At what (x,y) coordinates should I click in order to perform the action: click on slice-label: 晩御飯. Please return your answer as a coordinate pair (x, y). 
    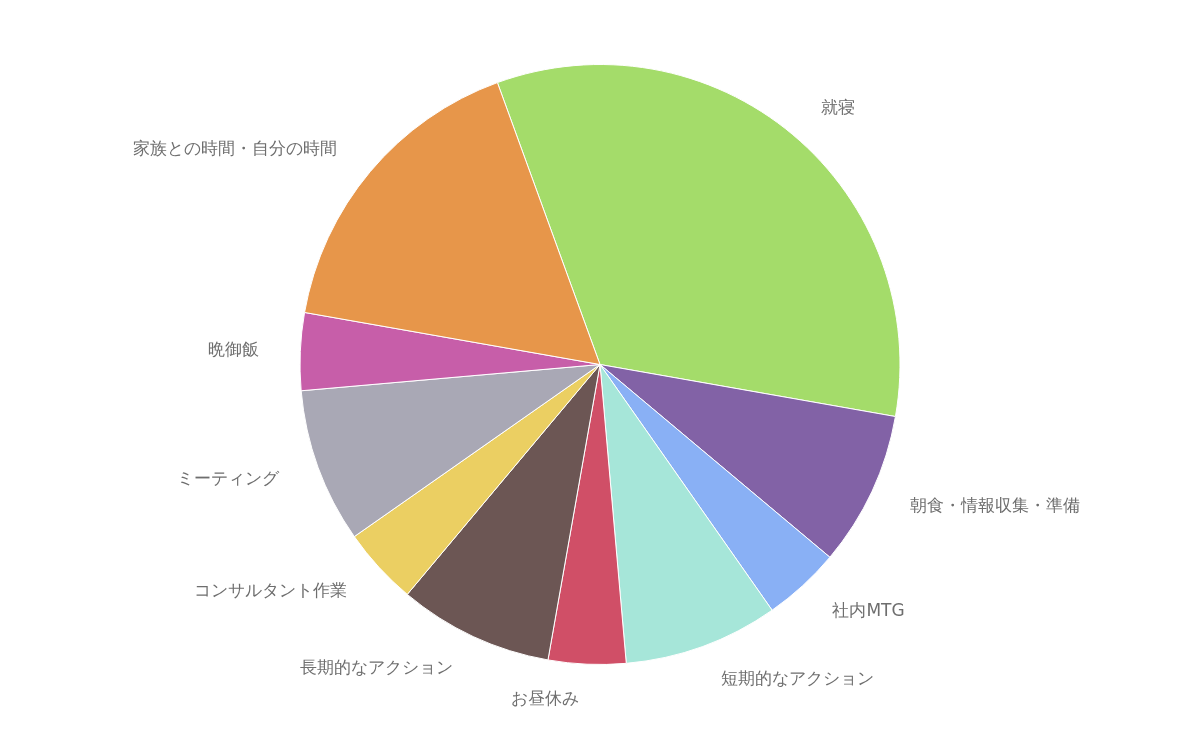
    Looking at the image, I should click on (234, 348).